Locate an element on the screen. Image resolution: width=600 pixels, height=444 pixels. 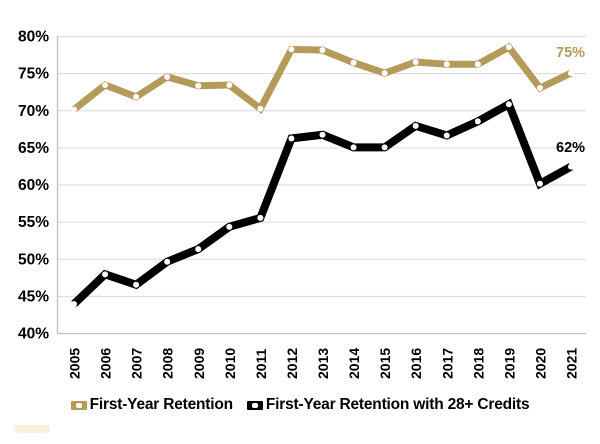
x-axis-tick-label: 2009 is located at coordinates (199, 363).